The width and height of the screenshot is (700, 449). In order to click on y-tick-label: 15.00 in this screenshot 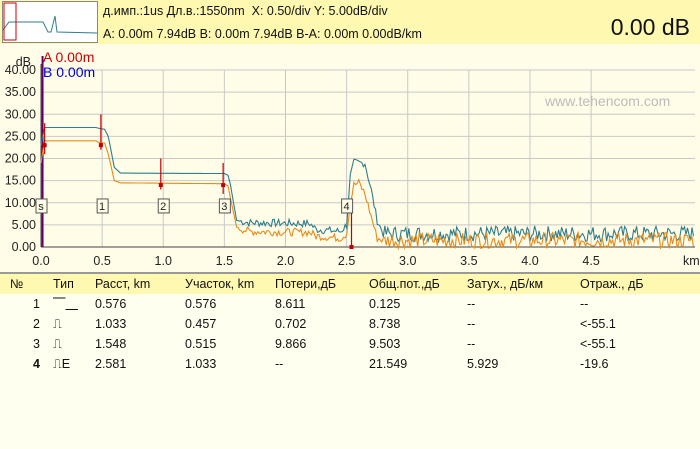, I will do `click(20, 181)`.